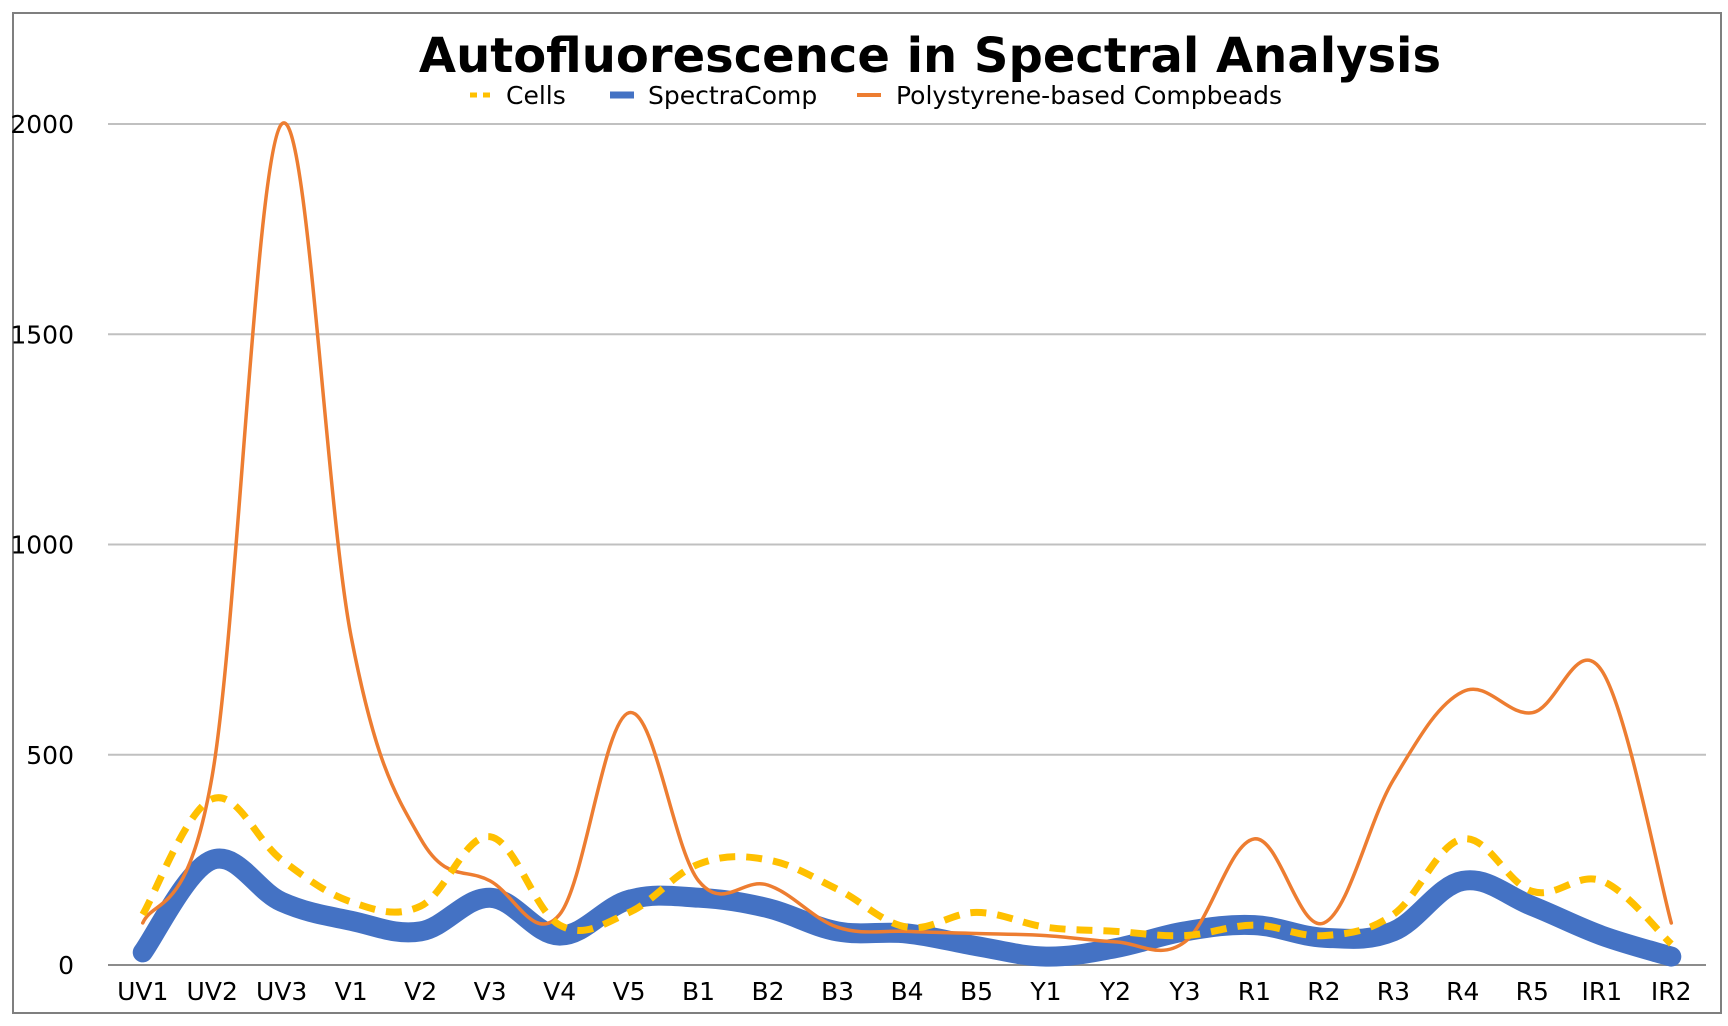 The height and width of the screenshot is (1026, 1728). I want to click on x-tick-label: R3, so click(1393, 991).